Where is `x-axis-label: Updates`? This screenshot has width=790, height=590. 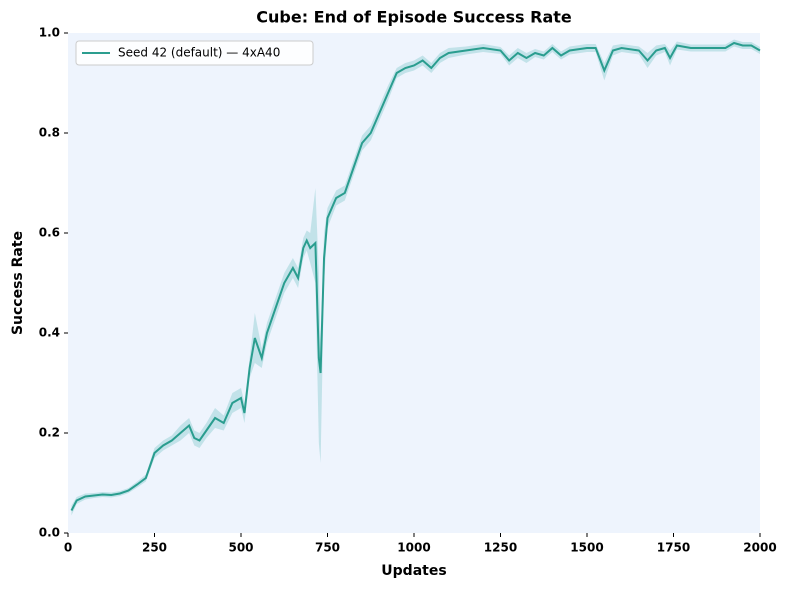 x-axis-label: Updates is located at coordinates (413, 571).